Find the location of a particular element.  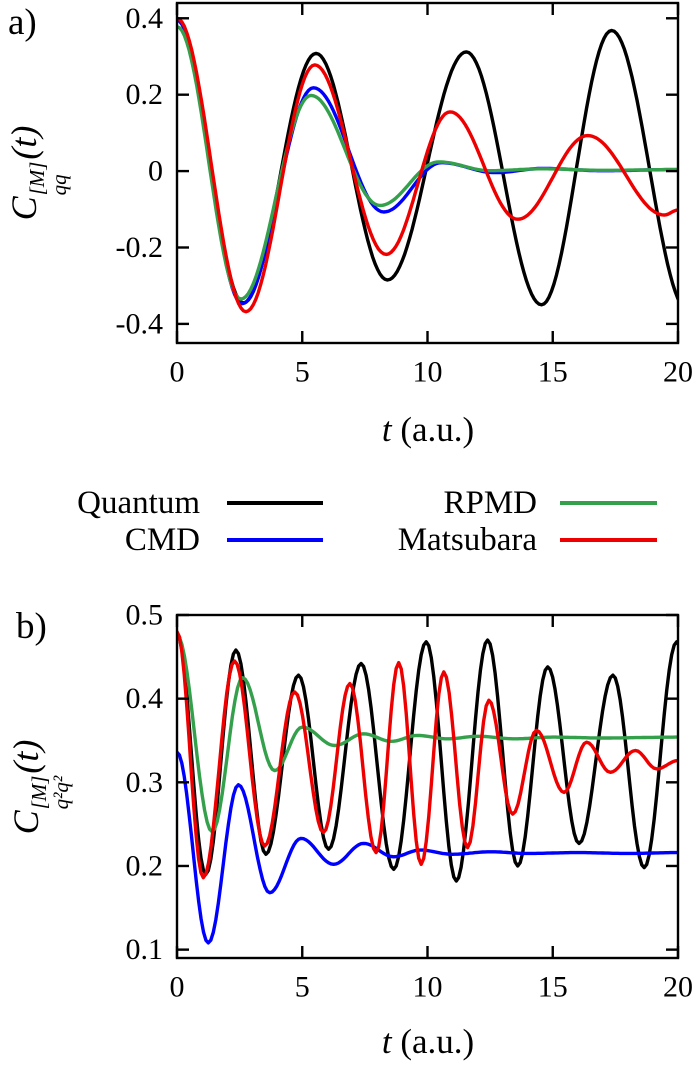

ylabel-a-arg: (t) is located at coordinates (23, 142).